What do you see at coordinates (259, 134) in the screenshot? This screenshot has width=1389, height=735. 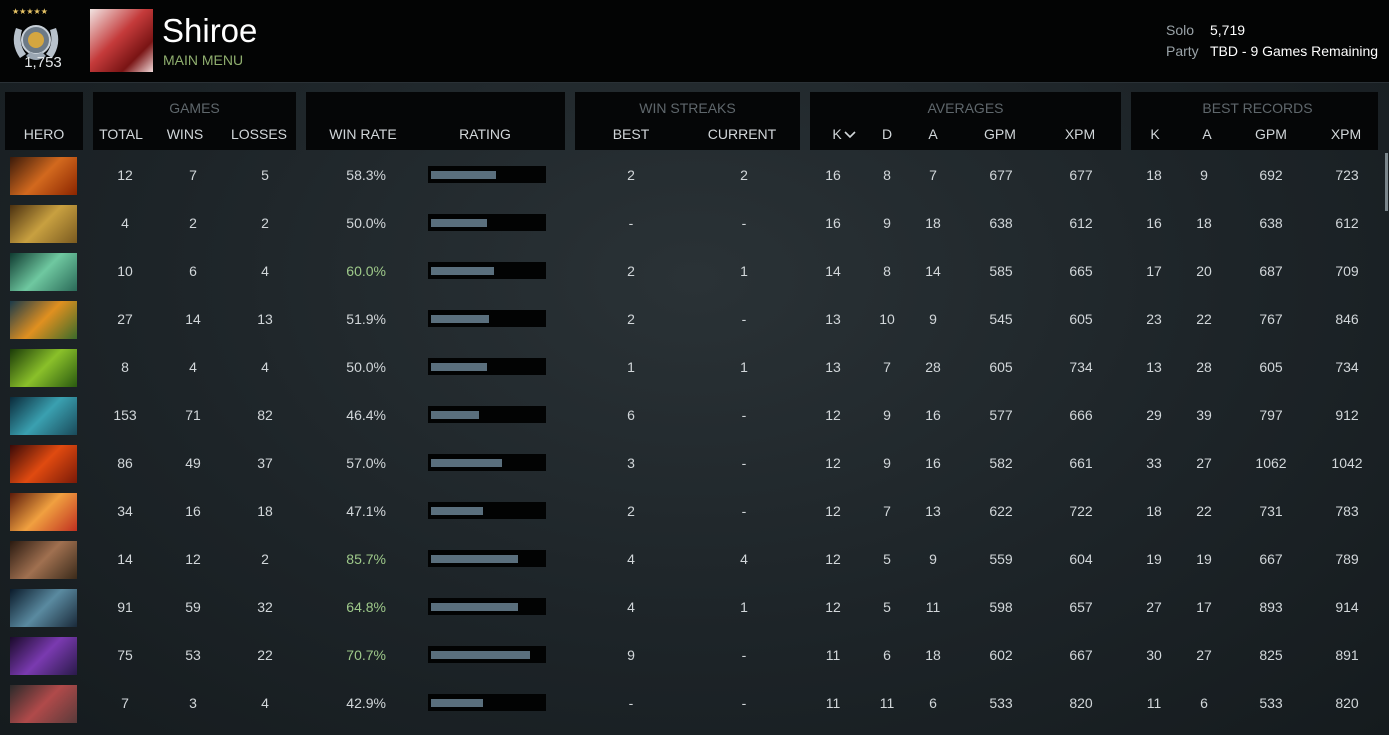 I see `column-losses: LOSSES` at bounding box center [259, 134].